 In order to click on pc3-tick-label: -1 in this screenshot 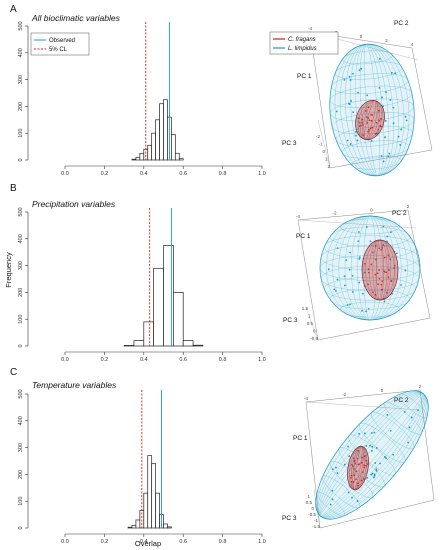, I will do `click(320, 144)`.